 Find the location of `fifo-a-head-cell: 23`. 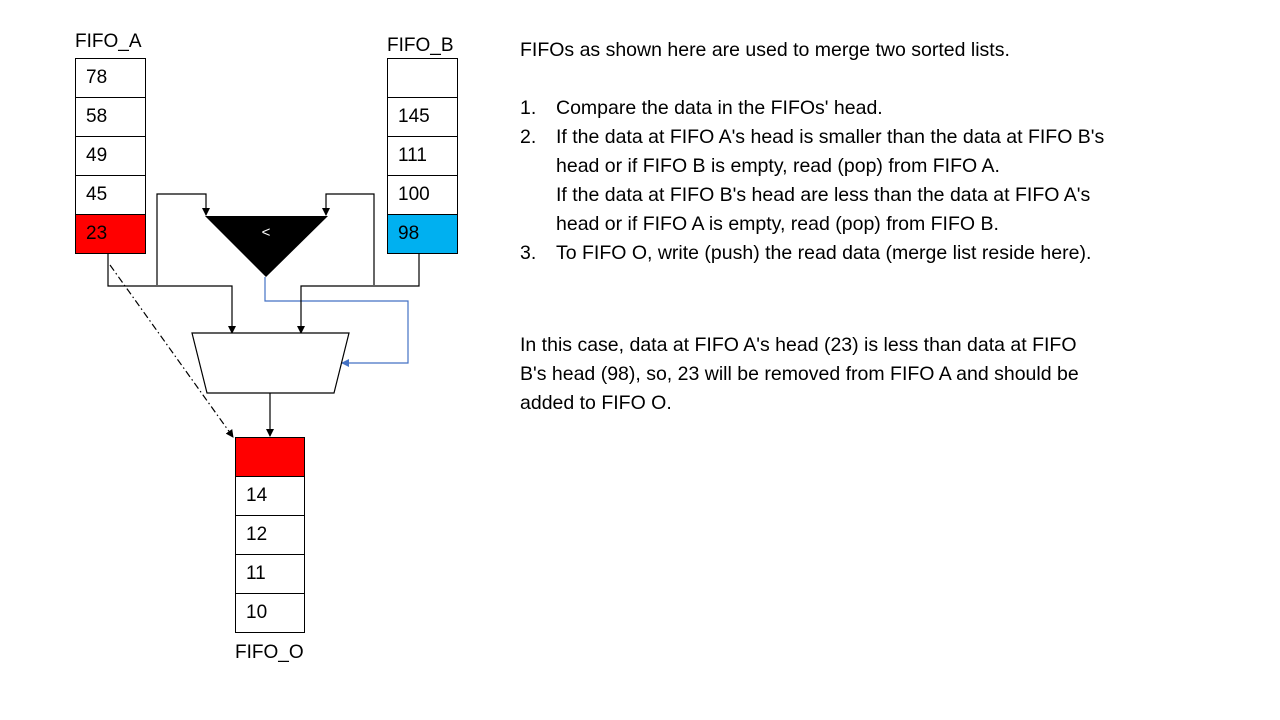

fifo-a-head-cell: 23 is located at coordinates (110, 234).